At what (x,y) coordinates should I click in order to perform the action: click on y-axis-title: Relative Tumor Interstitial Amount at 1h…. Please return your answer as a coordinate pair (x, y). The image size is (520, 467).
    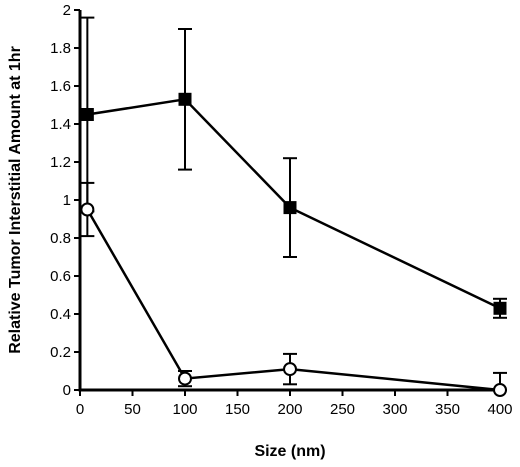
    Looking at the image, I should click on (15, 200).